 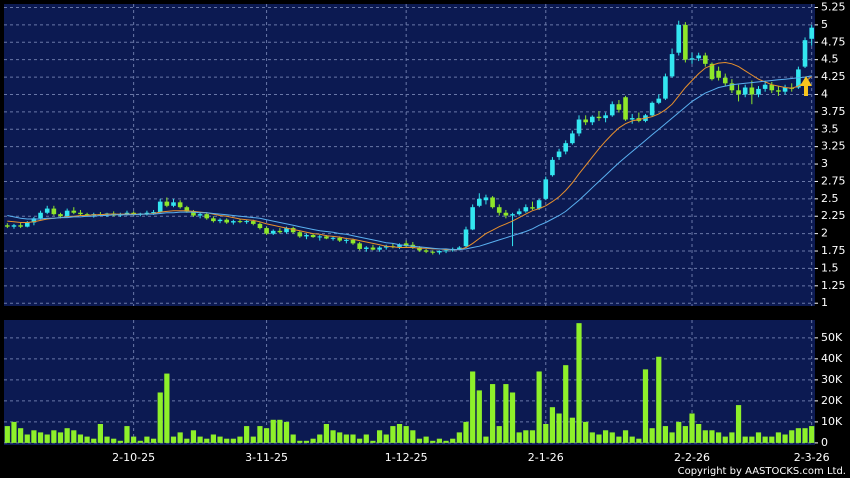 I want to click on y-tick-label: 4.5, so click(x=830, y=59).